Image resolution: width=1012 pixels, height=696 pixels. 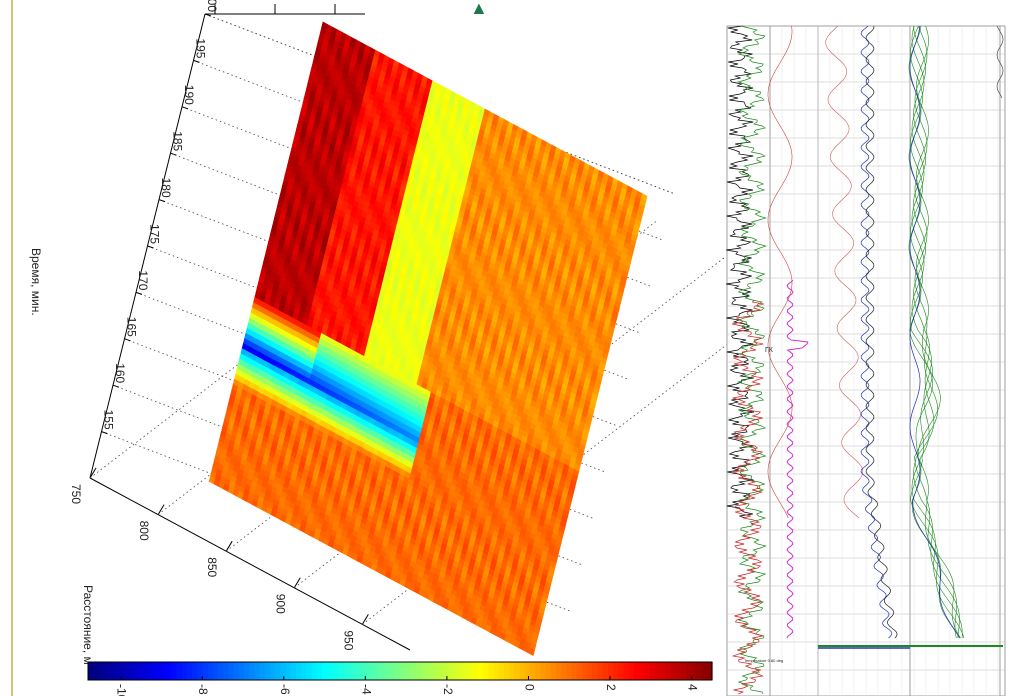 What do you see at coordinates (36, 282) in the screenshot?
I see `y-axis-title: Время, мин.` at bounding box center [36, 282].